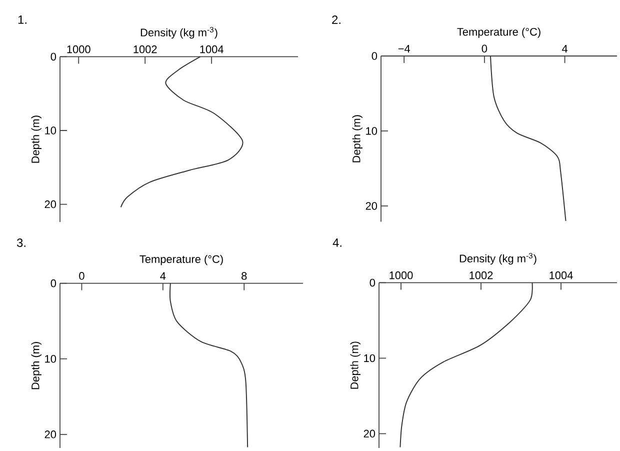  What do you see at coordinates (244, 276) in the screenshot?
I see `x-tick-label: 8` at bounding box center [244, 276].